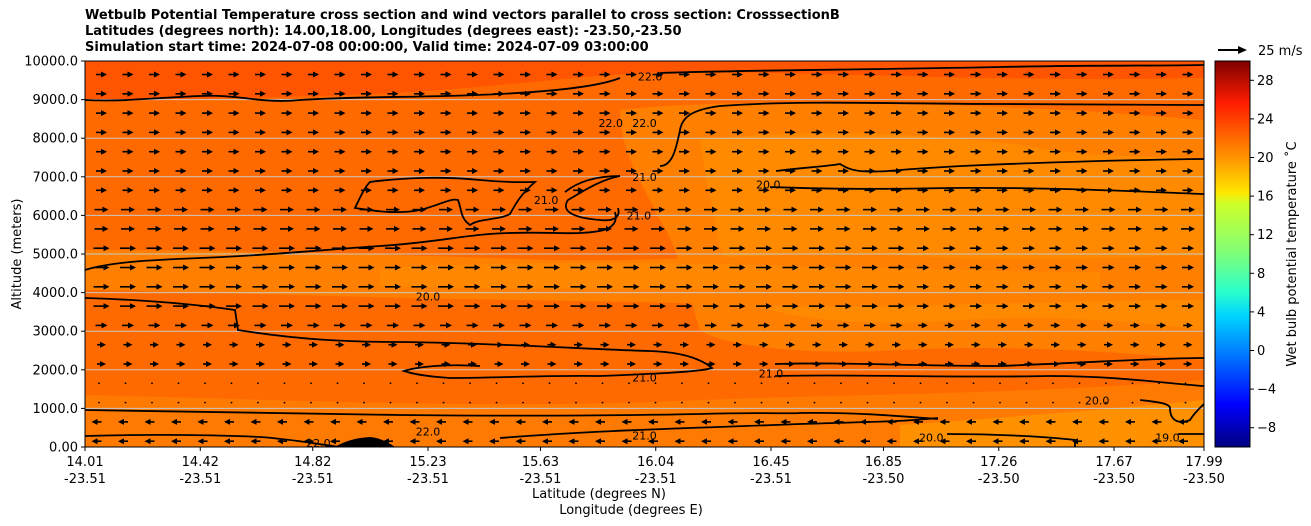  What do you see at coordinates (1260, 51) in the screenshot?
I see `quiver-key: 25 m/s` at bounding box center [1260, 51].